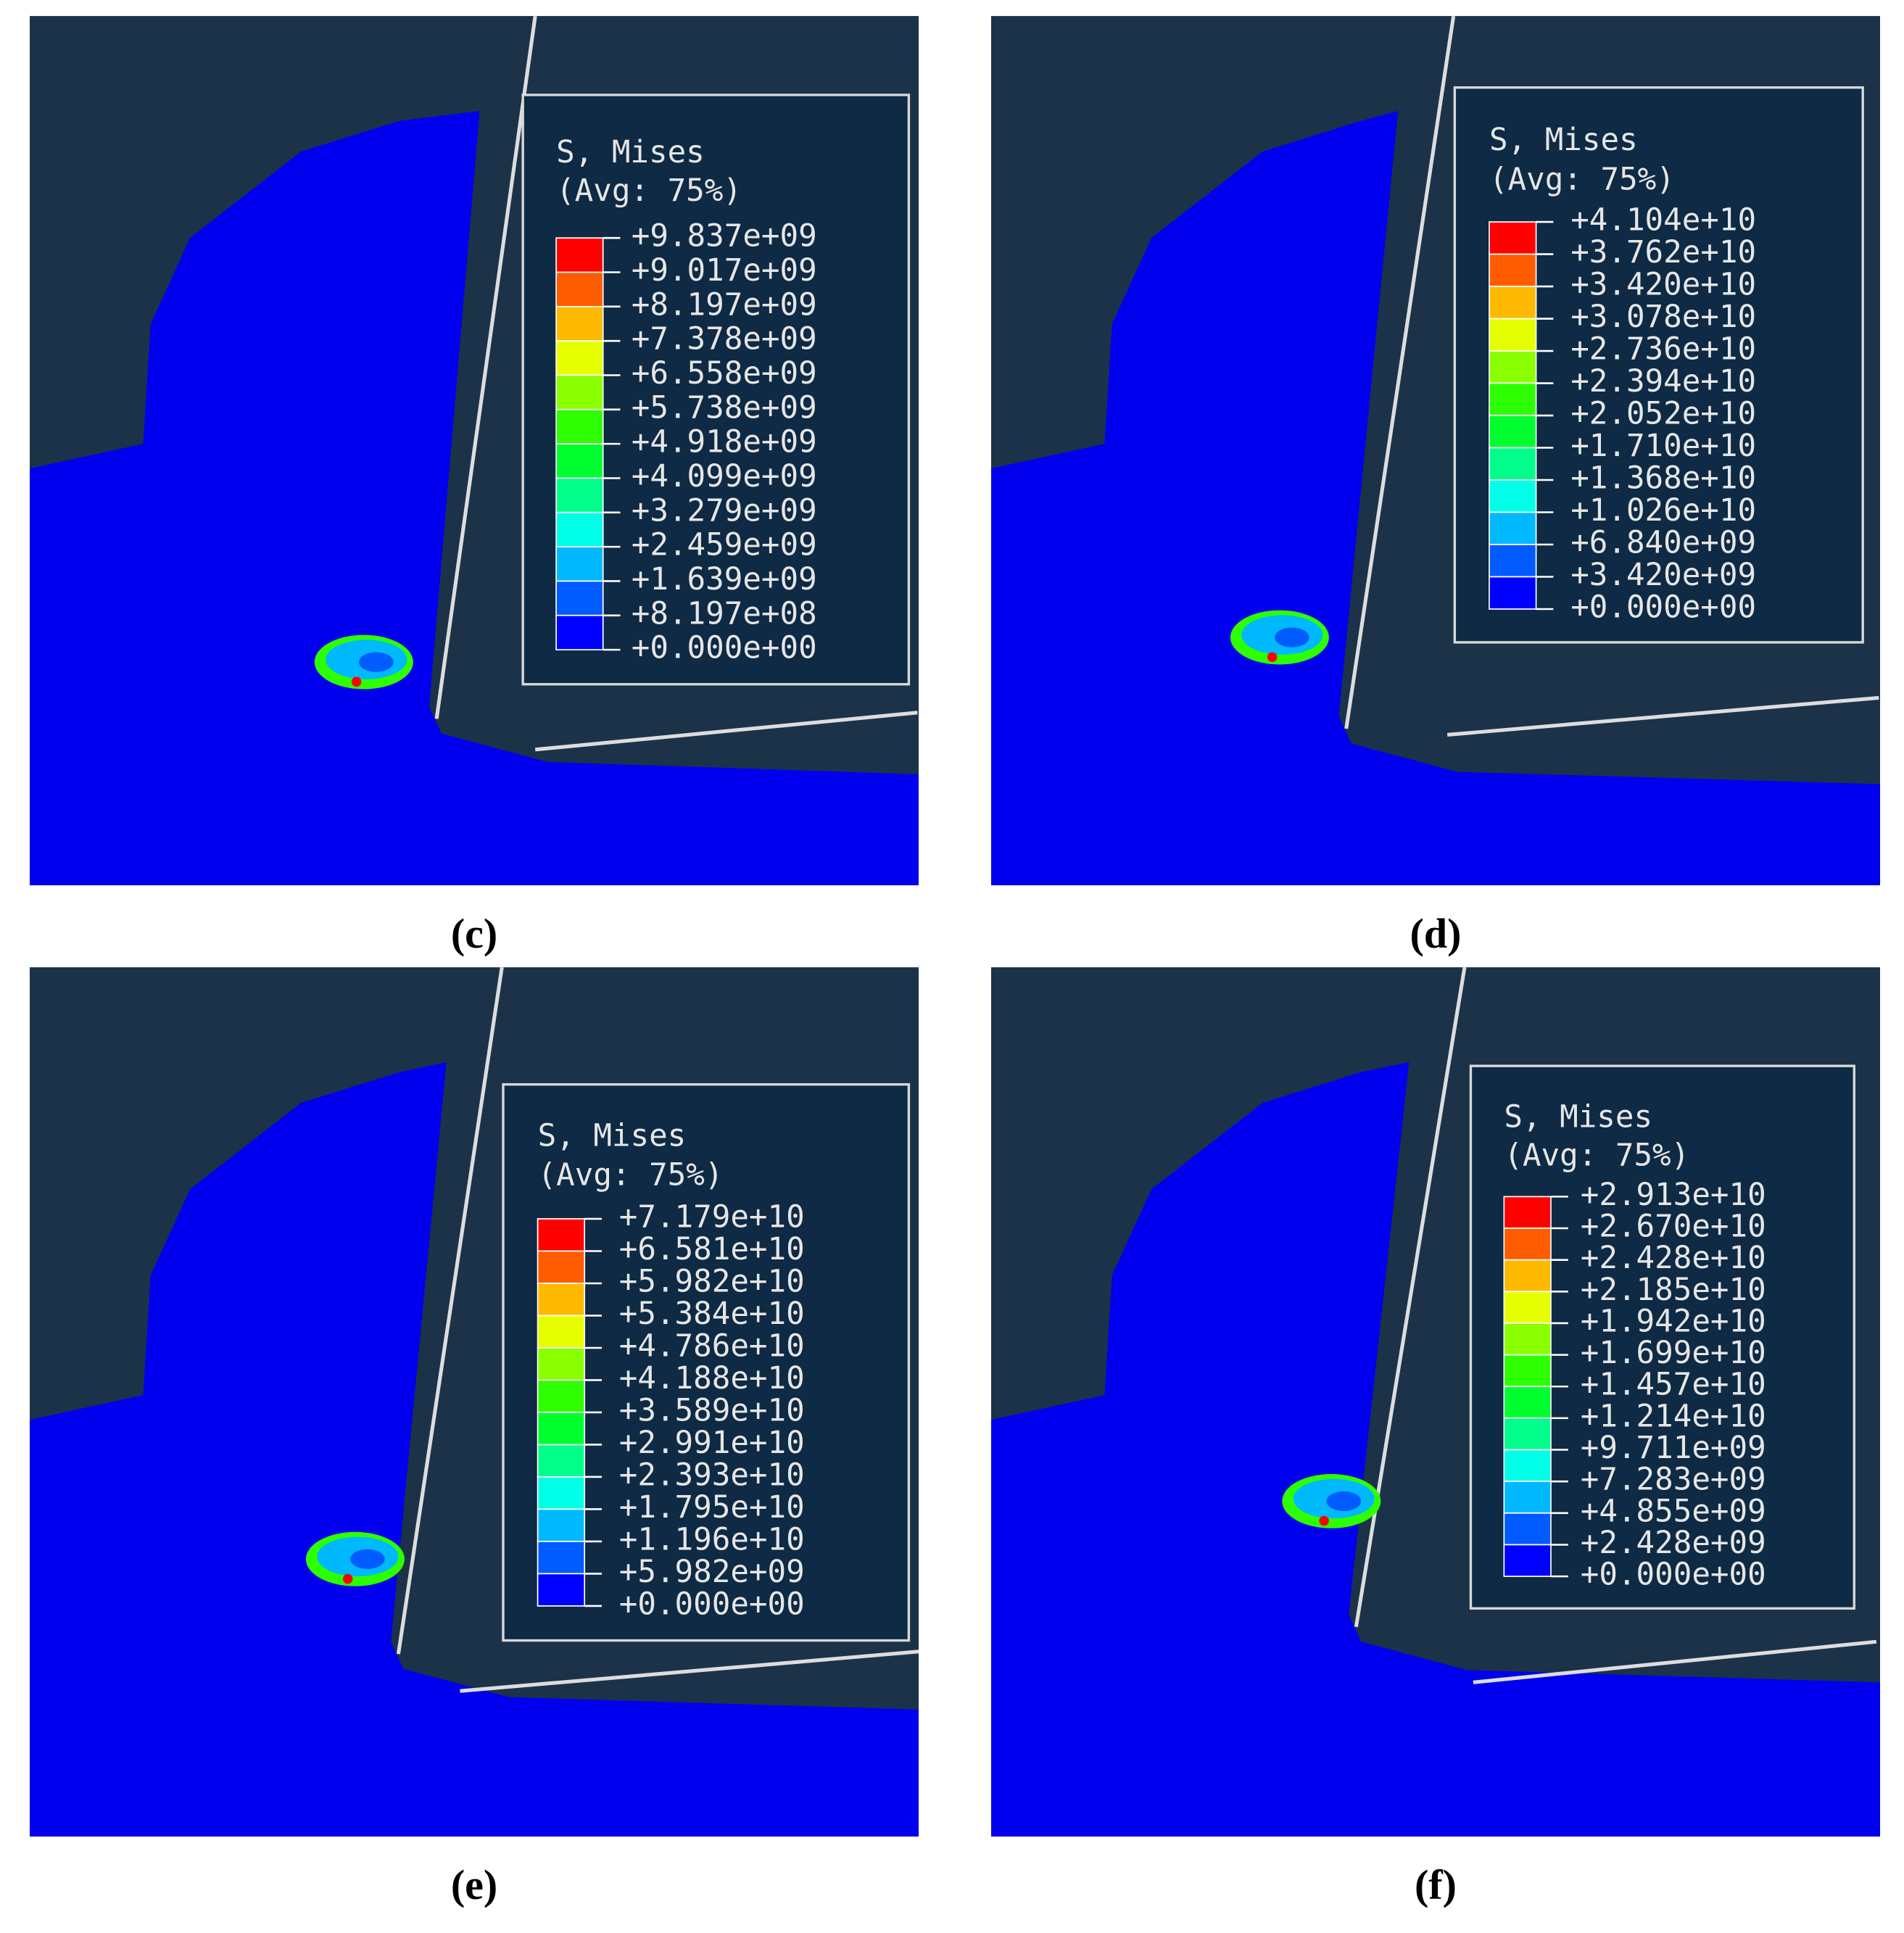 Image resolution: width=1904 pixels, height=1933 pixels. I want to click on legend-value: +2.991e+10, so click(712, 1443).